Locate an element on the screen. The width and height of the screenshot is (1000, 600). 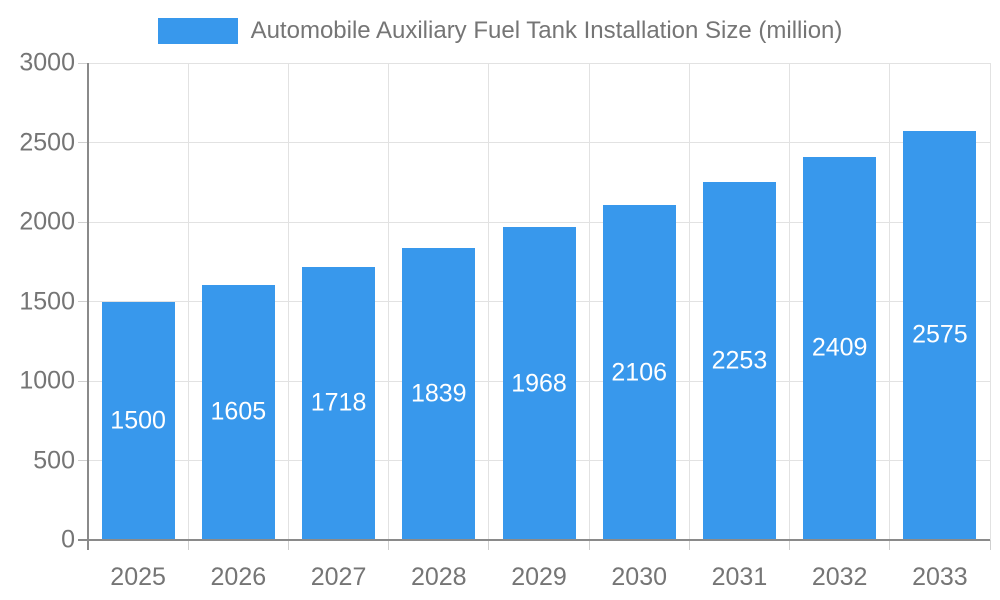
x-axis-label: 2033 is located at coordinates (940, 577).